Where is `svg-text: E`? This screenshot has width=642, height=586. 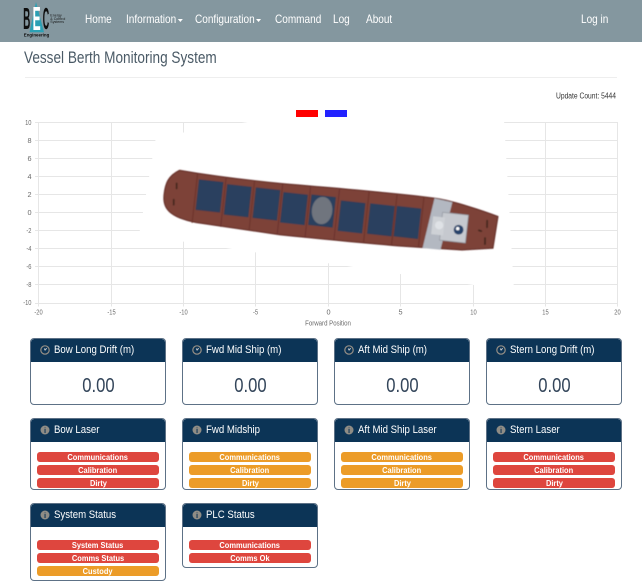
svg-text: E is located at coordinates (37, 19).